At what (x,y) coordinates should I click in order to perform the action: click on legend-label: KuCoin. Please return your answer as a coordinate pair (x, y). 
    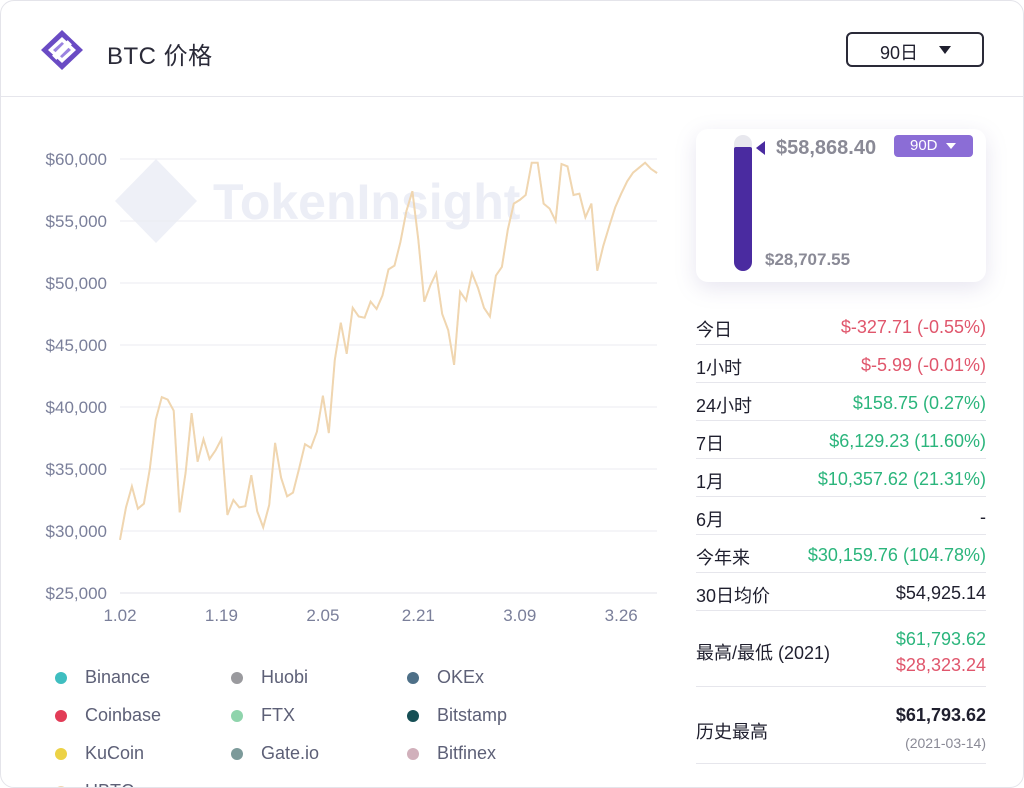
    Looking at the image, I should click on (115, 753).